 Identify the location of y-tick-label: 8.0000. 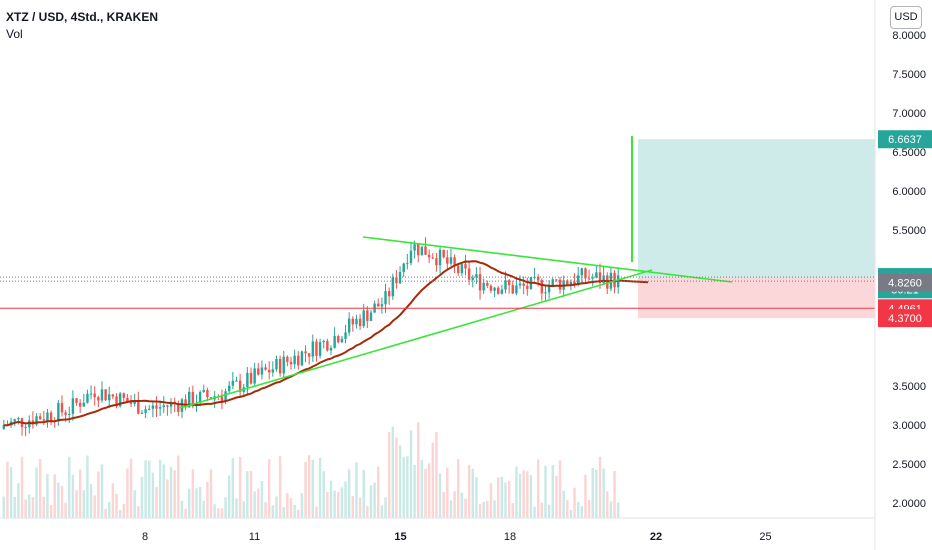
(909, 36).